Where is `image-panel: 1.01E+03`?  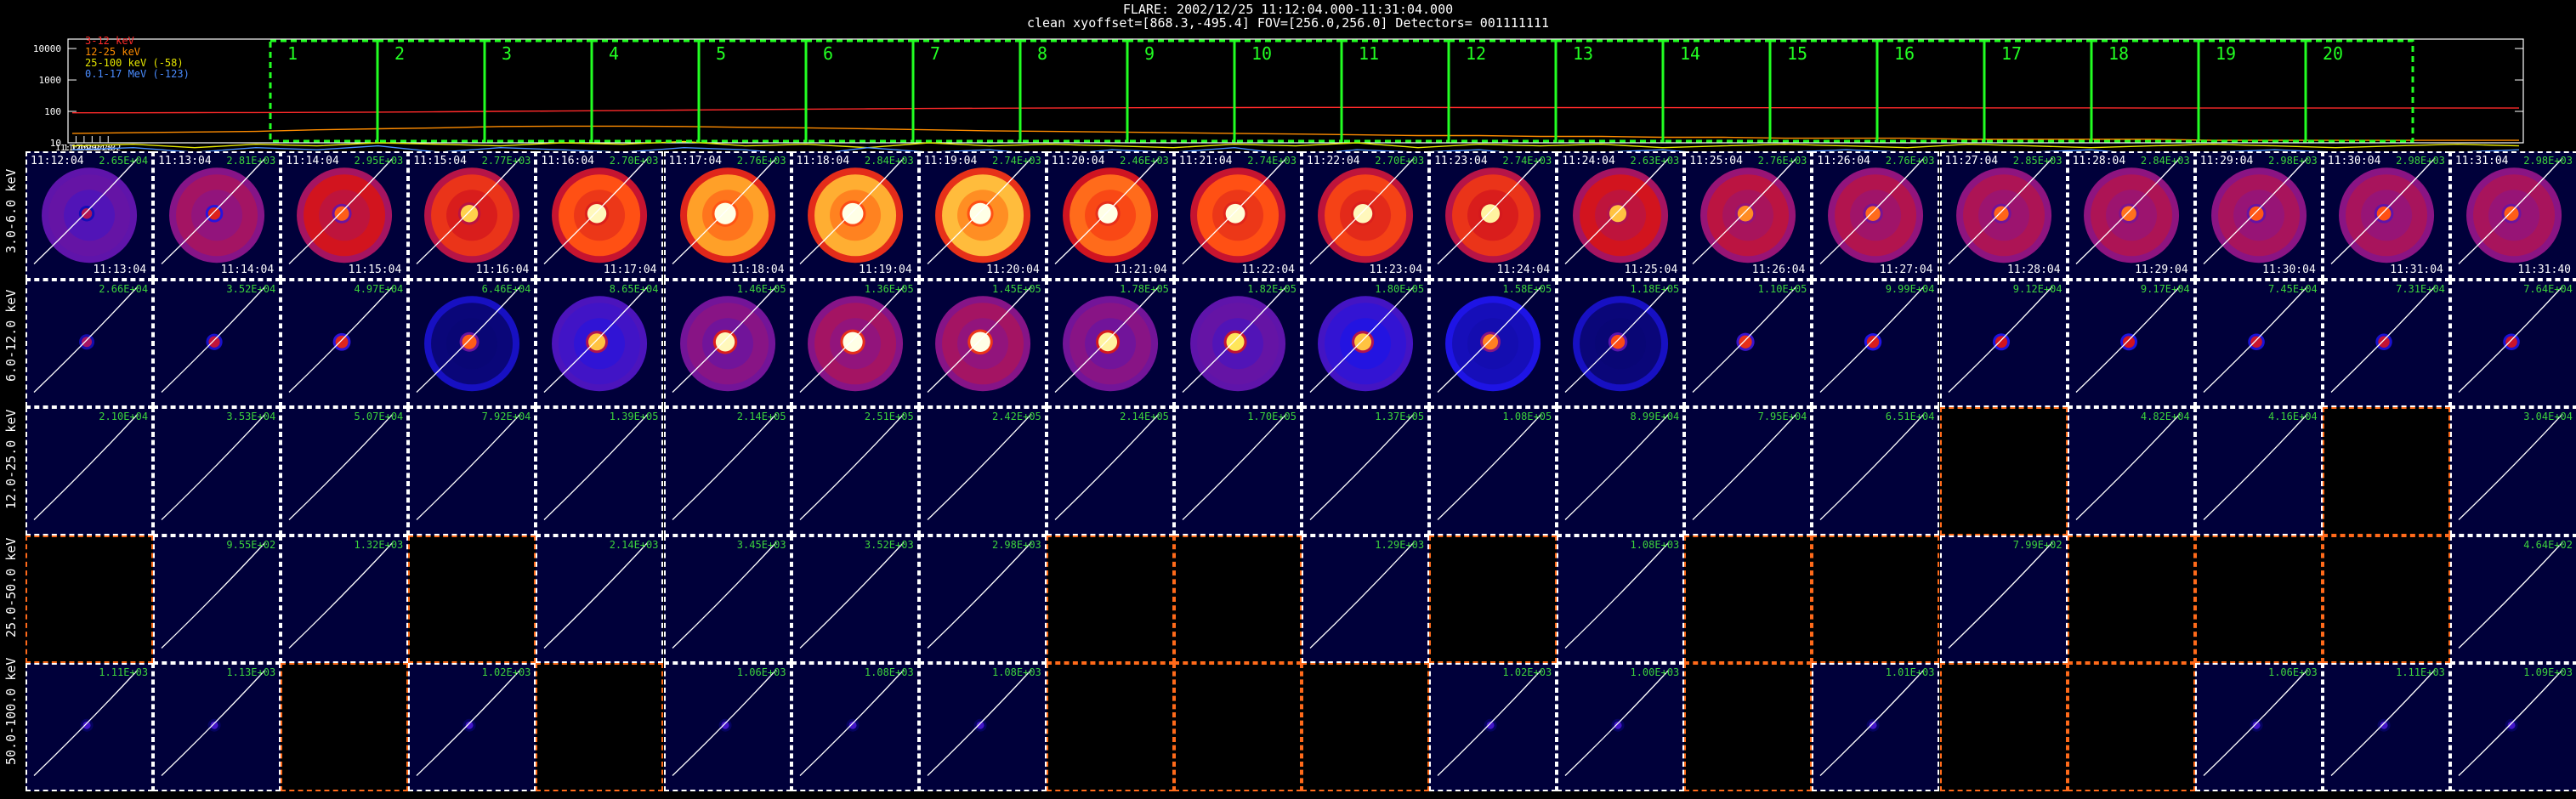
image-panel: 1.01E+03 is located at coordinates (1876, 727).